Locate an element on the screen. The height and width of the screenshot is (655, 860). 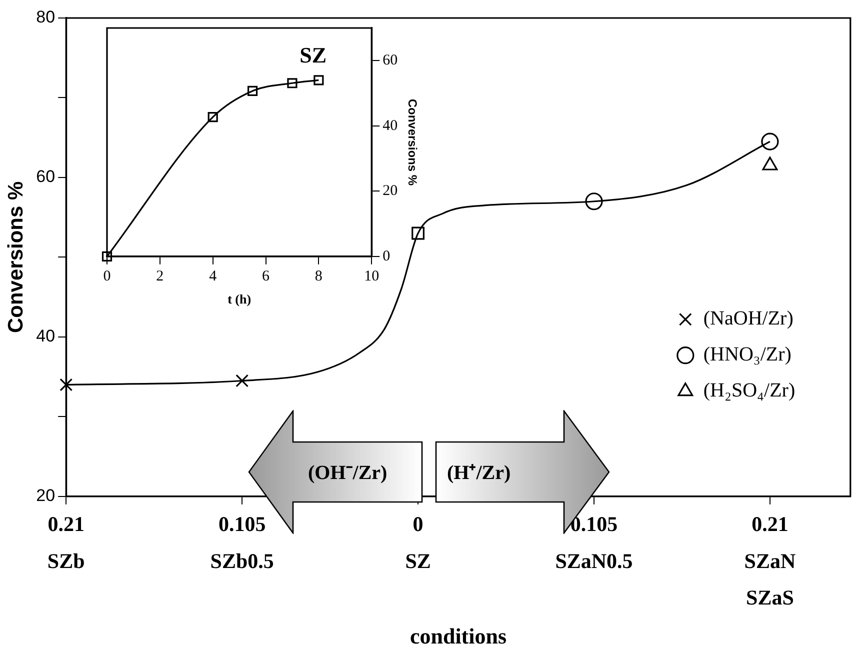
x-axis-title: conditions is located at coordinates (458, 635).